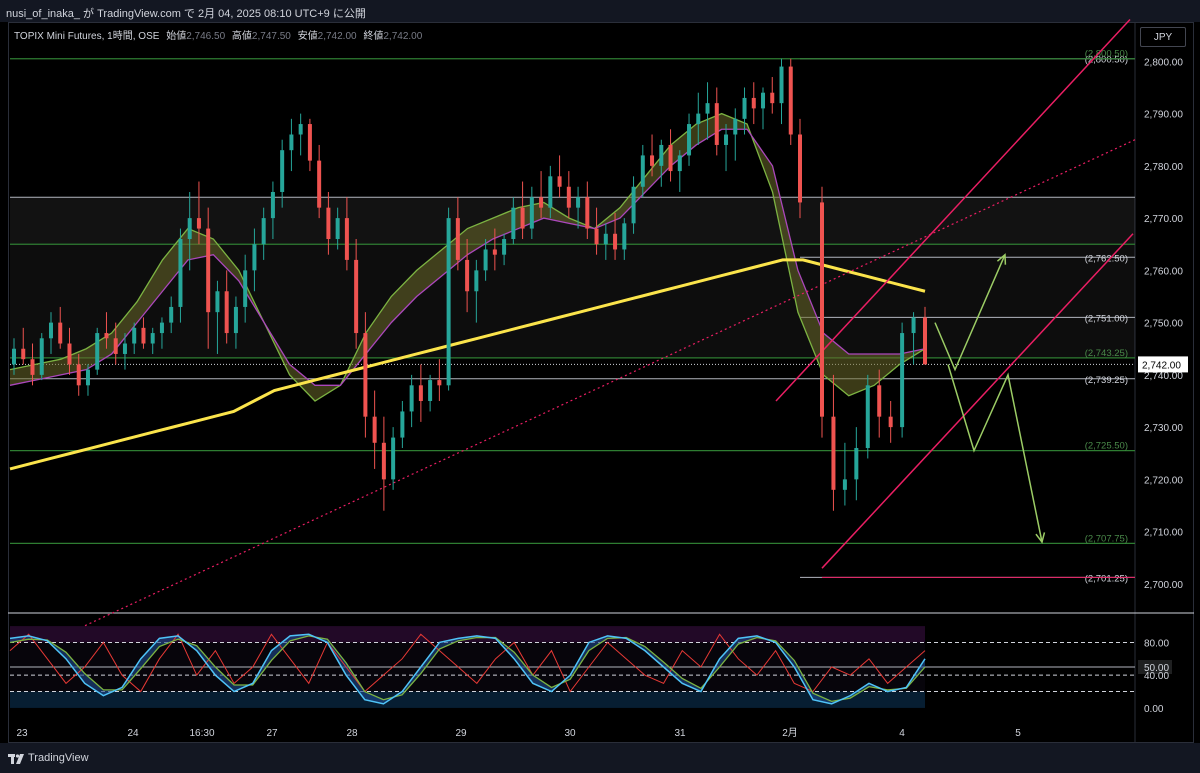 This screenshot has width=1200, height=773. I want to click on y-tick-label: 2,790.00, so click(1163, 115).